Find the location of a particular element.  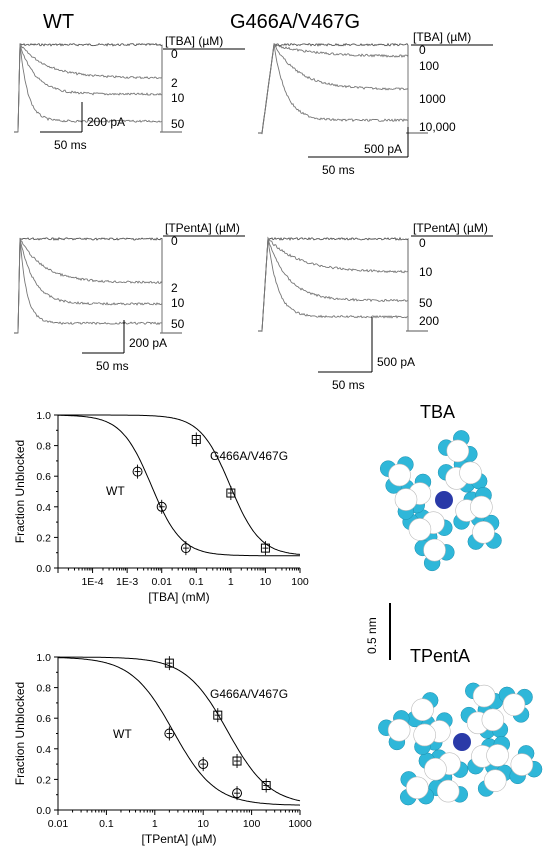

x-axis-label: [TBA] (mM) is located at coordinates (178, 597).